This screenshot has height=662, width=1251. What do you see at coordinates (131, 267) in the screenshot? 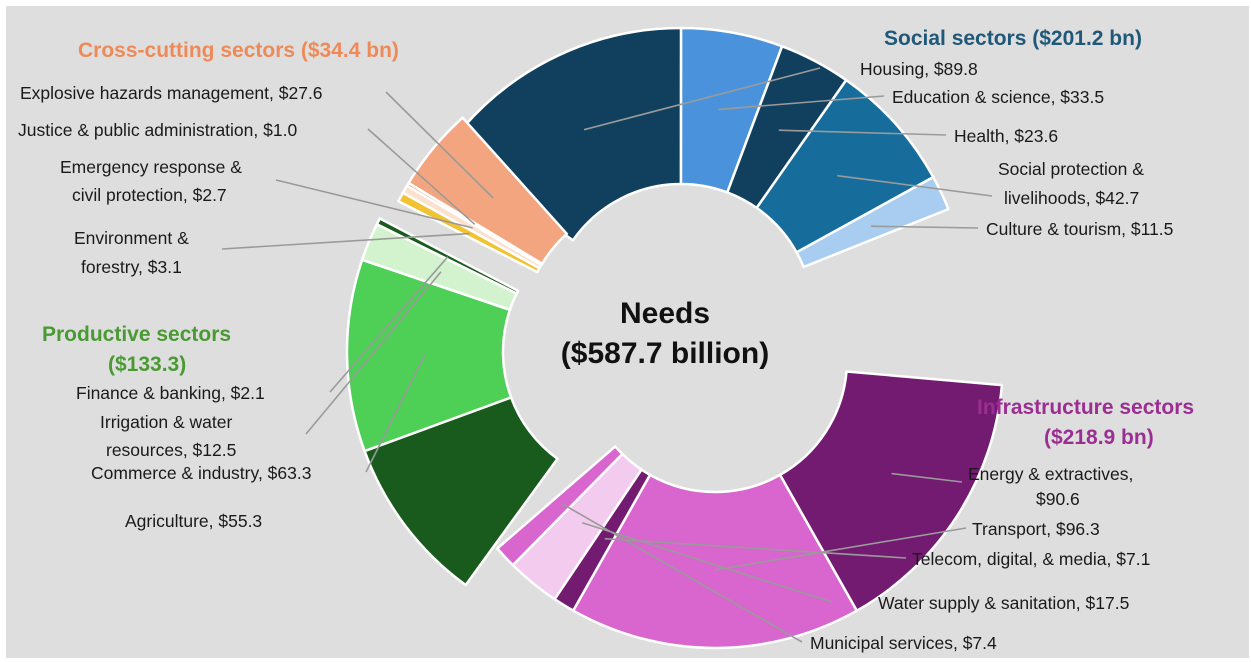
I see `label-environment-line2: forestry, $3.1` at bounding box center [131, 267].